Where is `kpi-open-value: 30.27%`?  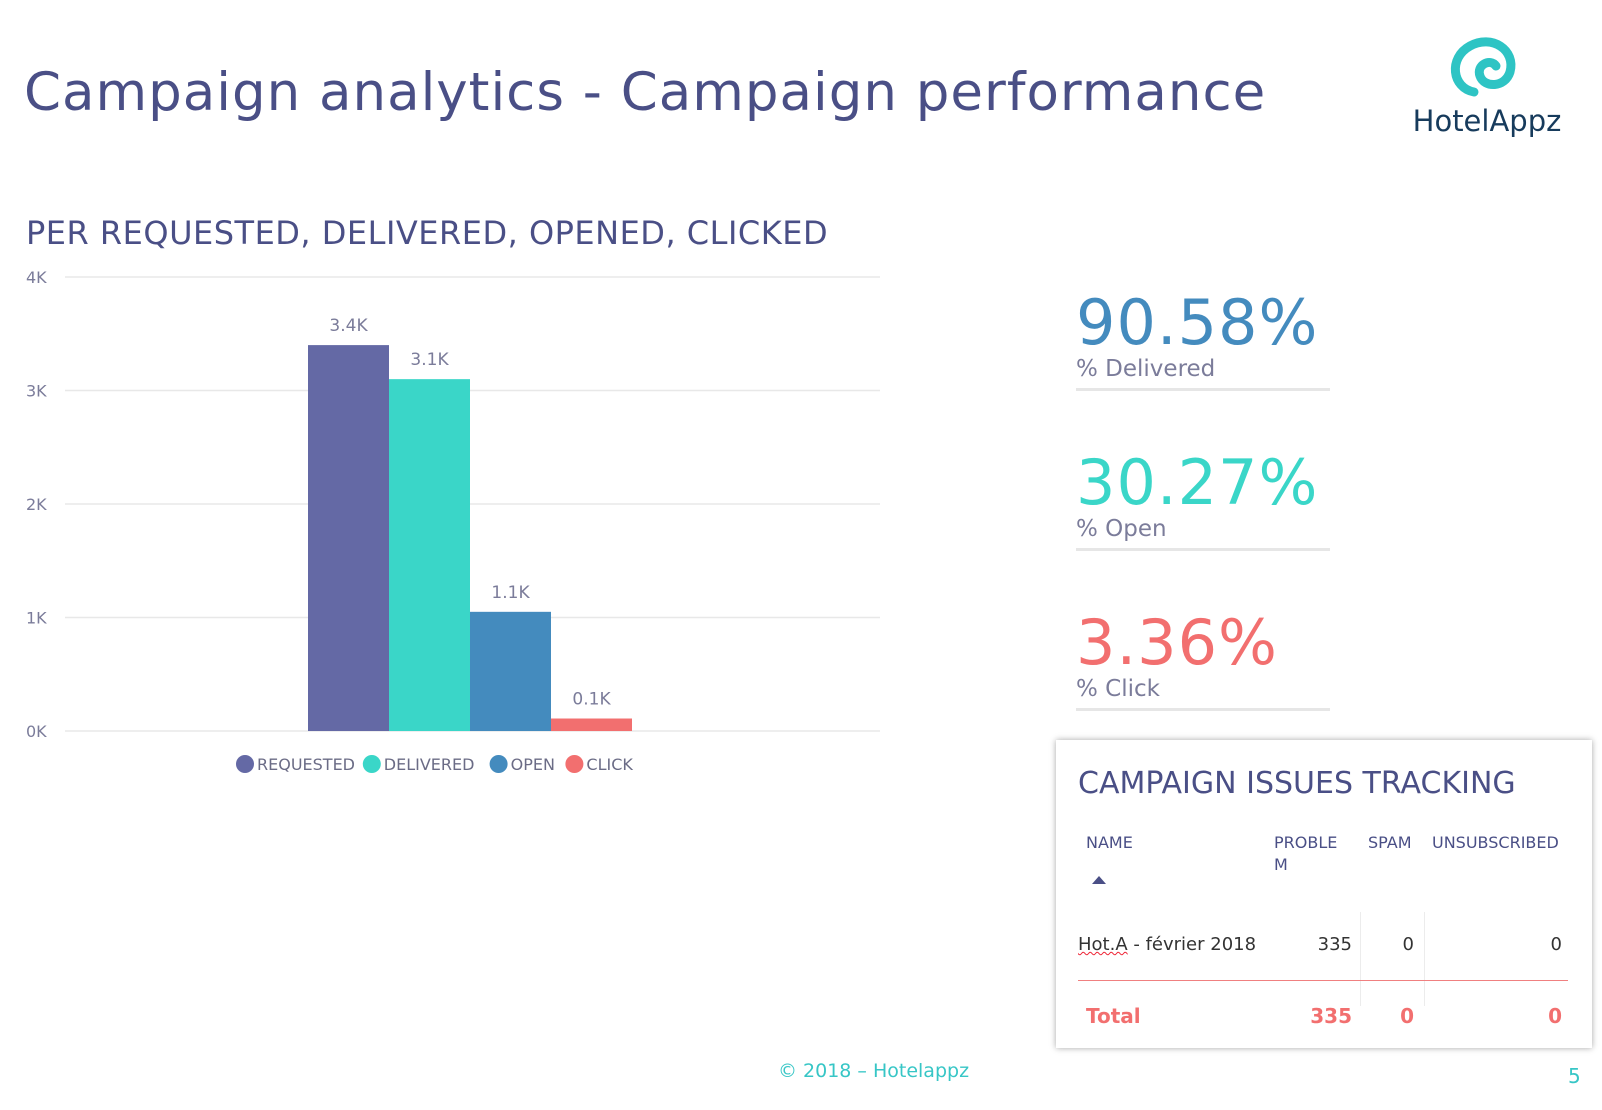
kpi-open-value: 30.27% is located at coordinates (1197, 482).